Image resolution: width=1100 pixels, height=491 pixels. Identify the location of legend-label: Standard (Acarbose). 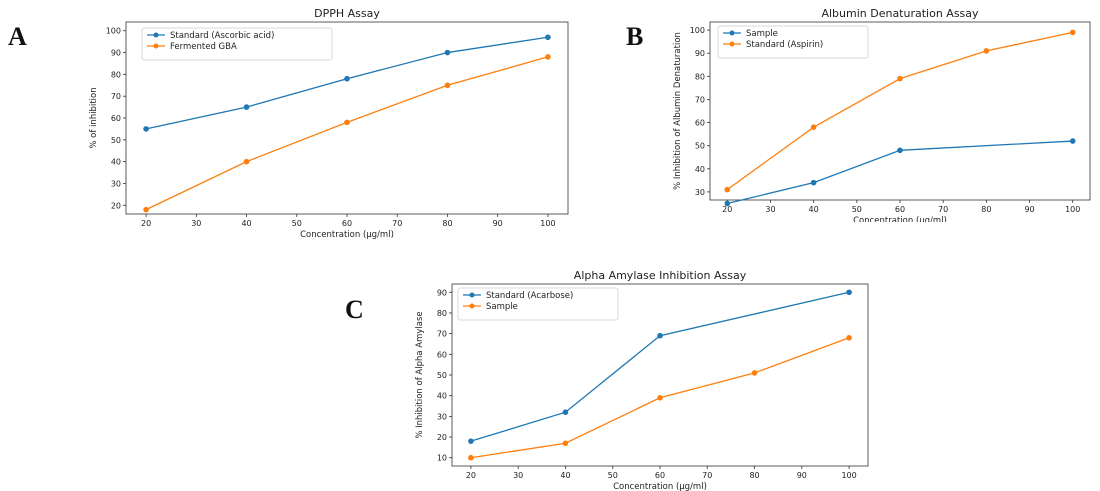
(529, 296).